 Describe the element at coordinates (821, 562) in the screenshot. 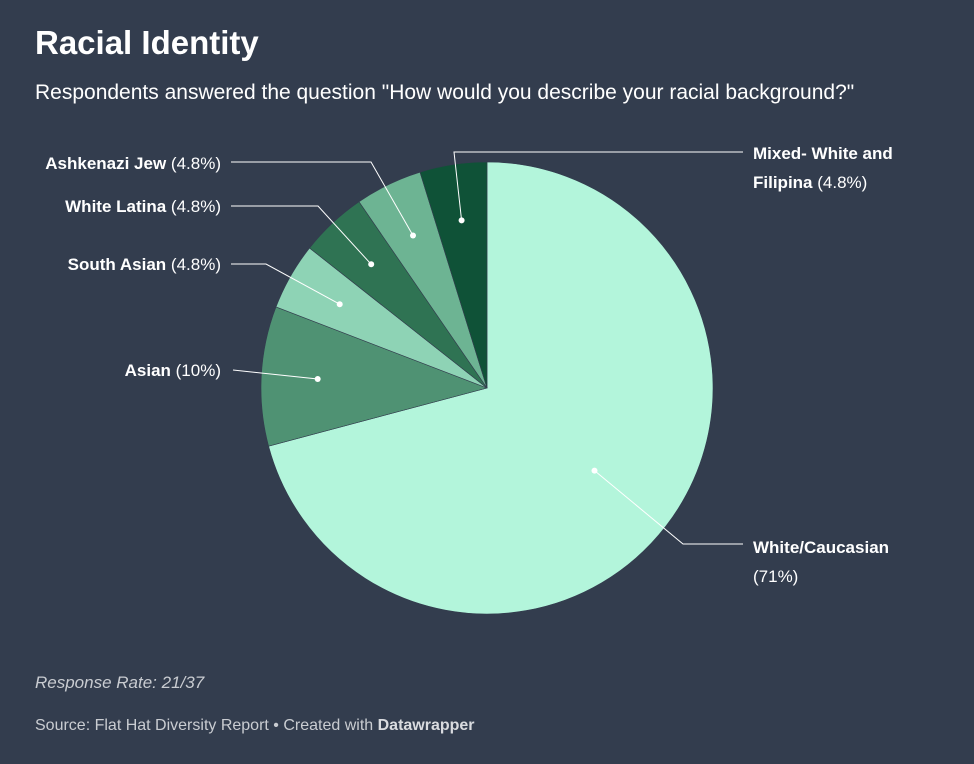

I see `pie-label-white-caucasian: White/Caucasian (71%)` at that location.